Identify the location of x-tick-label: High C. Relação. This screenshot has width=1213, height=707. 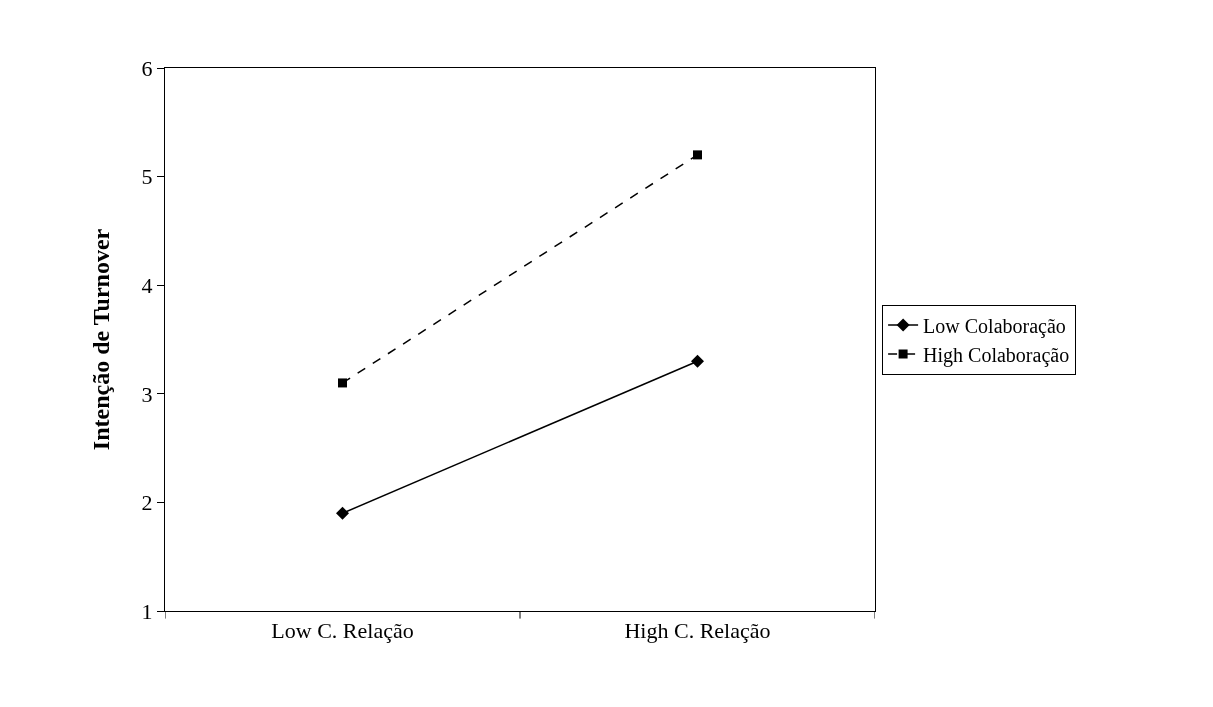
(697, 631).